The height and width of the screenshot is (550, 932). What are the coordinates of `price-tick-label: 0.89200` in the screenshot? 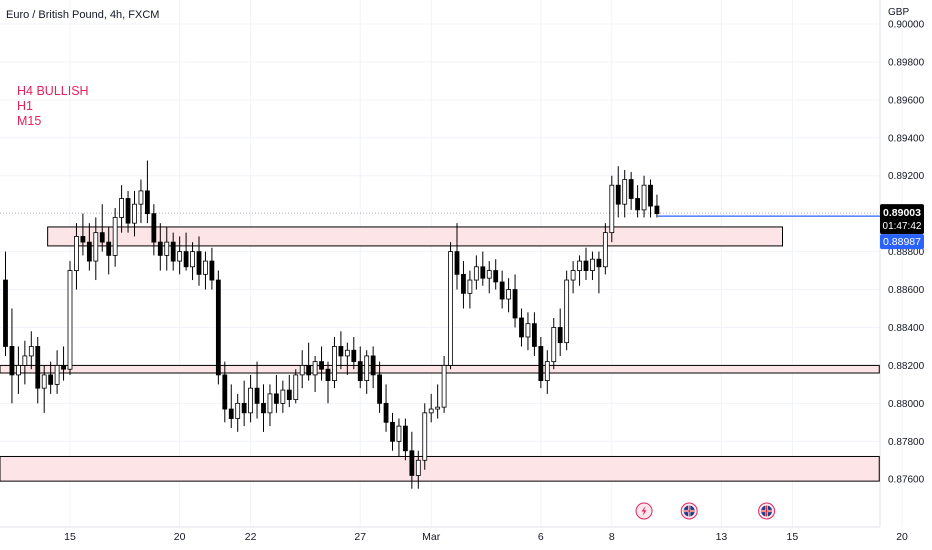 It's located at (906, 176).